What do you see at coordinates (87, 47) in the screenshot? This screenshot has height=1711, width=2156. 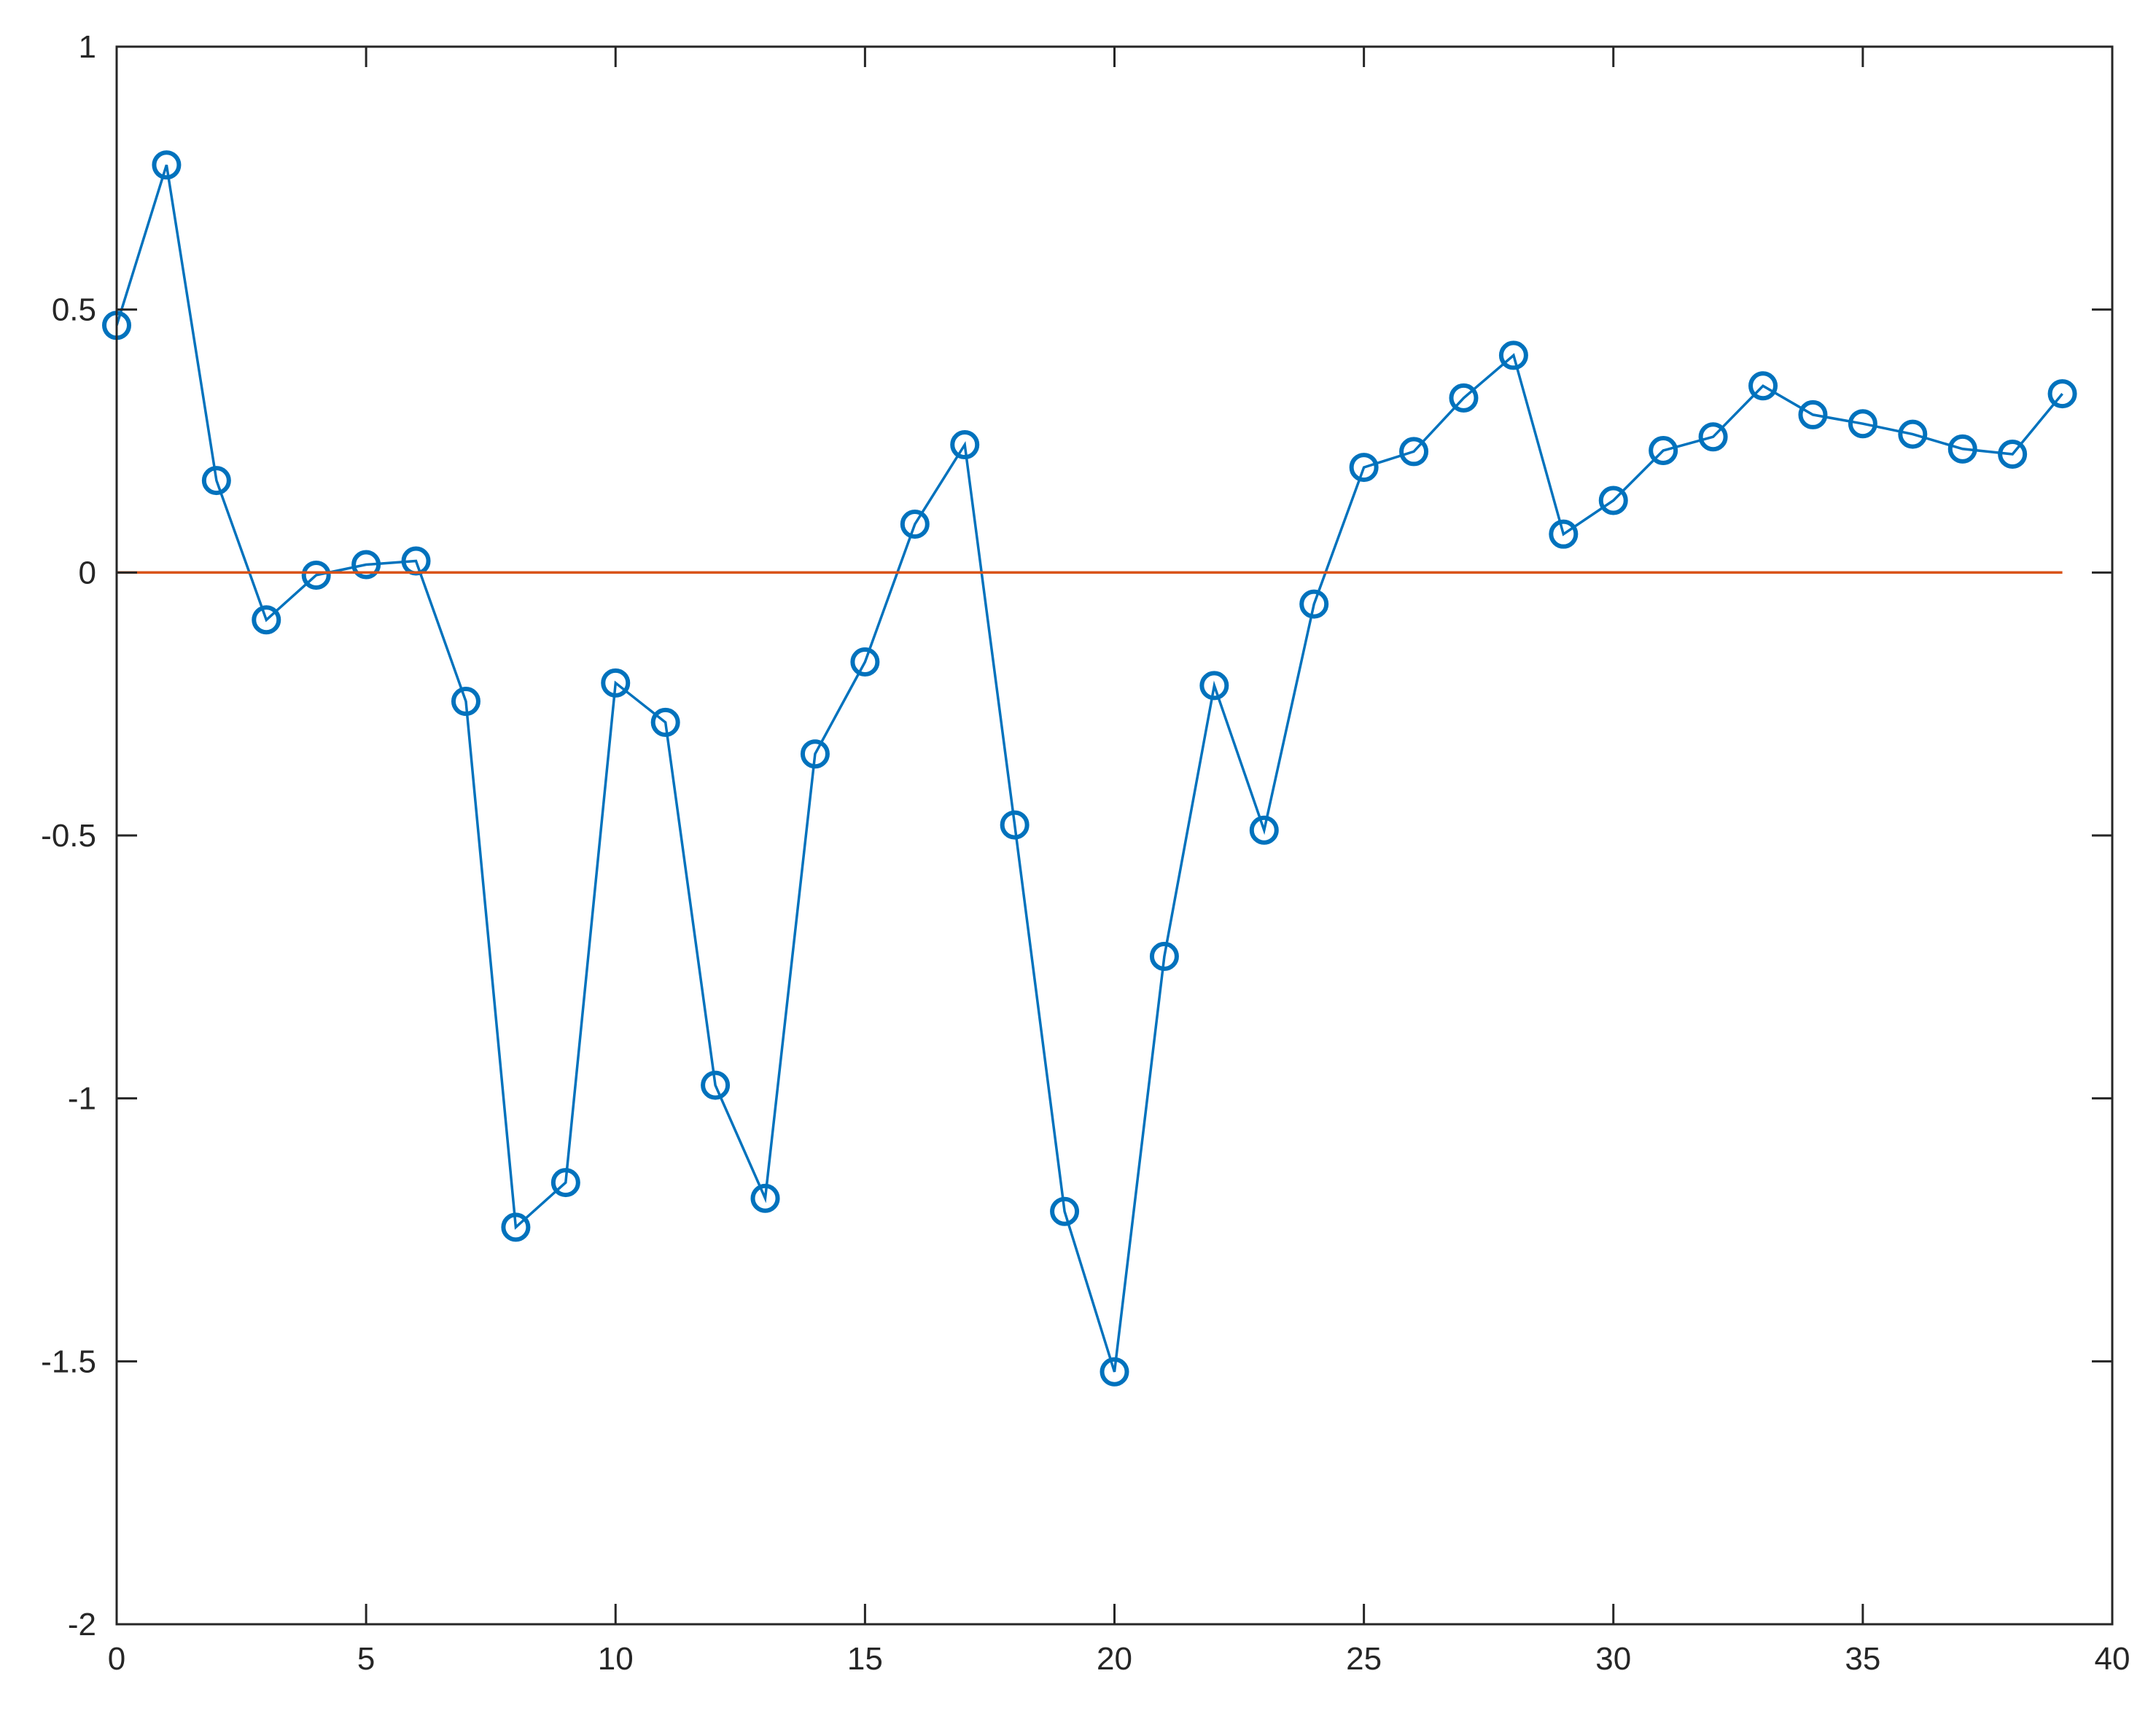 I see `y-tick-label: 1` at bounding box center [87, 47].